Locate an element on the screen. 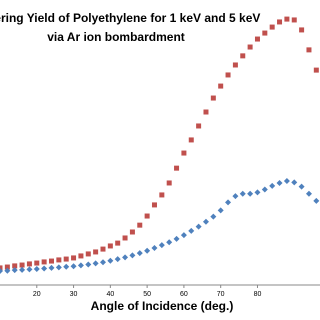 The height and width of the screenshot is (320, 320). x-tick-label: 60 is located at coordinates (184, 294).